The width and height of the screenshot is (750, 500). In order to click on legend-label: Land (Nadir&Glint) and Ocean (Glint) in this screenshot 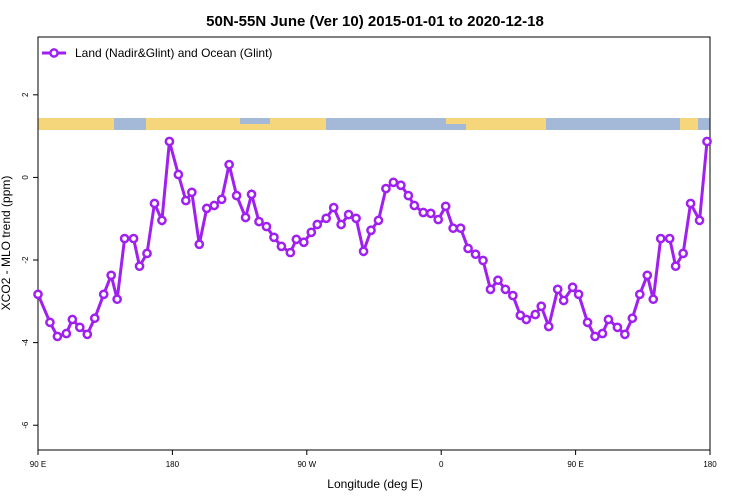, I will do `click(173, 53)`.